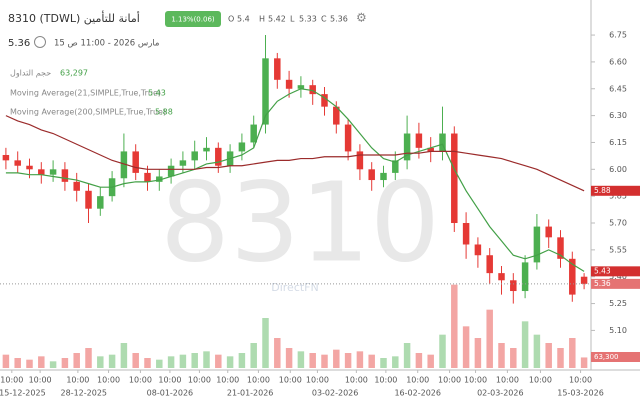 The width and height of the screenshot is (640, 400). What do you see at coordinates (231, 19) in the screenshot?
I see `ohlc-key: O` at bounding box center [231, 19].